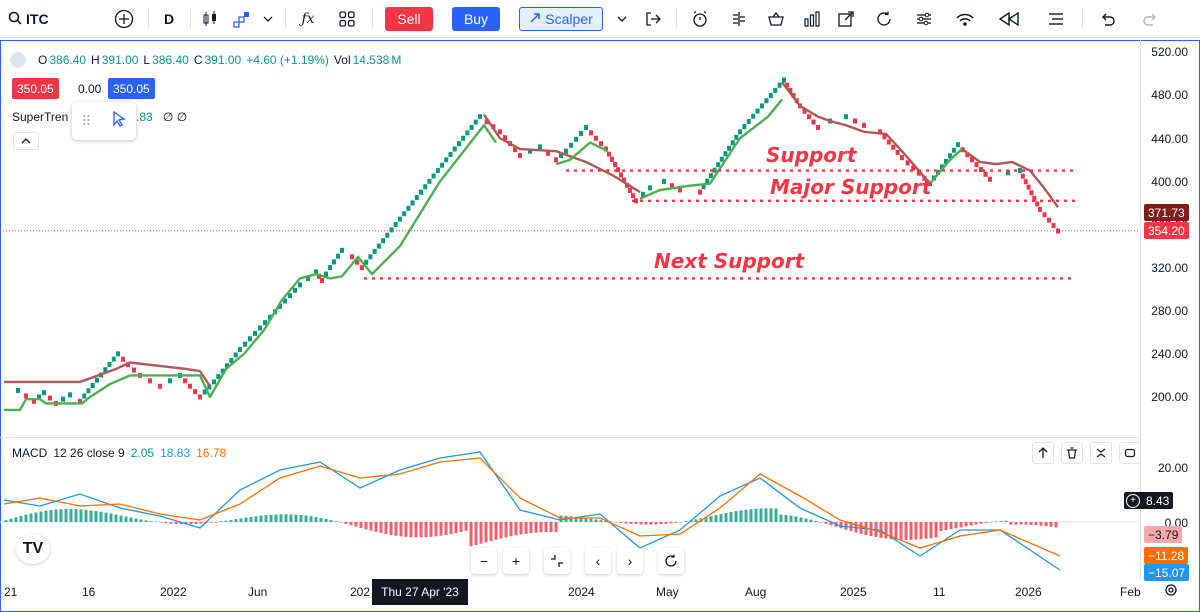 This screenshot has height=612, width=1200. I want to click on sell-button: Sell, so click(409, 19).